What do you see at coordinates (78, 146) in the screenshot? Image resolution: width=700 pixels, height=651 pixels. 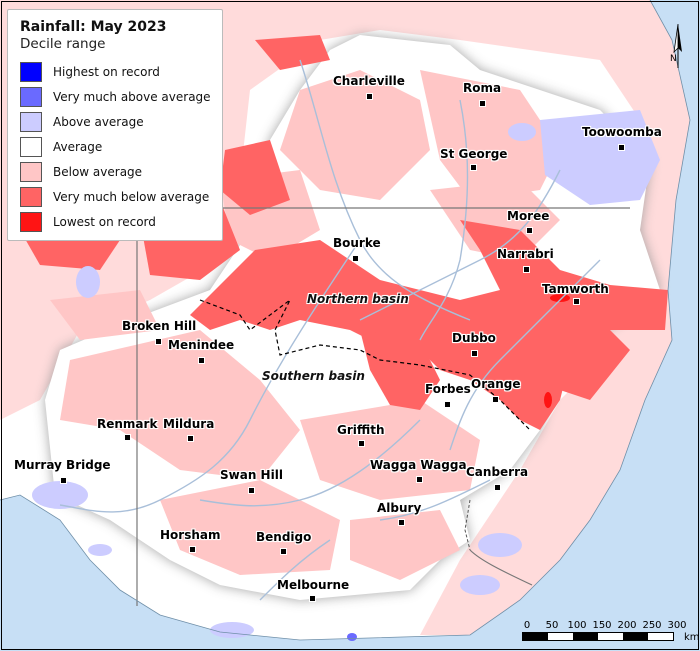 I see `legend-label: Average` at bounding box center [78, 146].